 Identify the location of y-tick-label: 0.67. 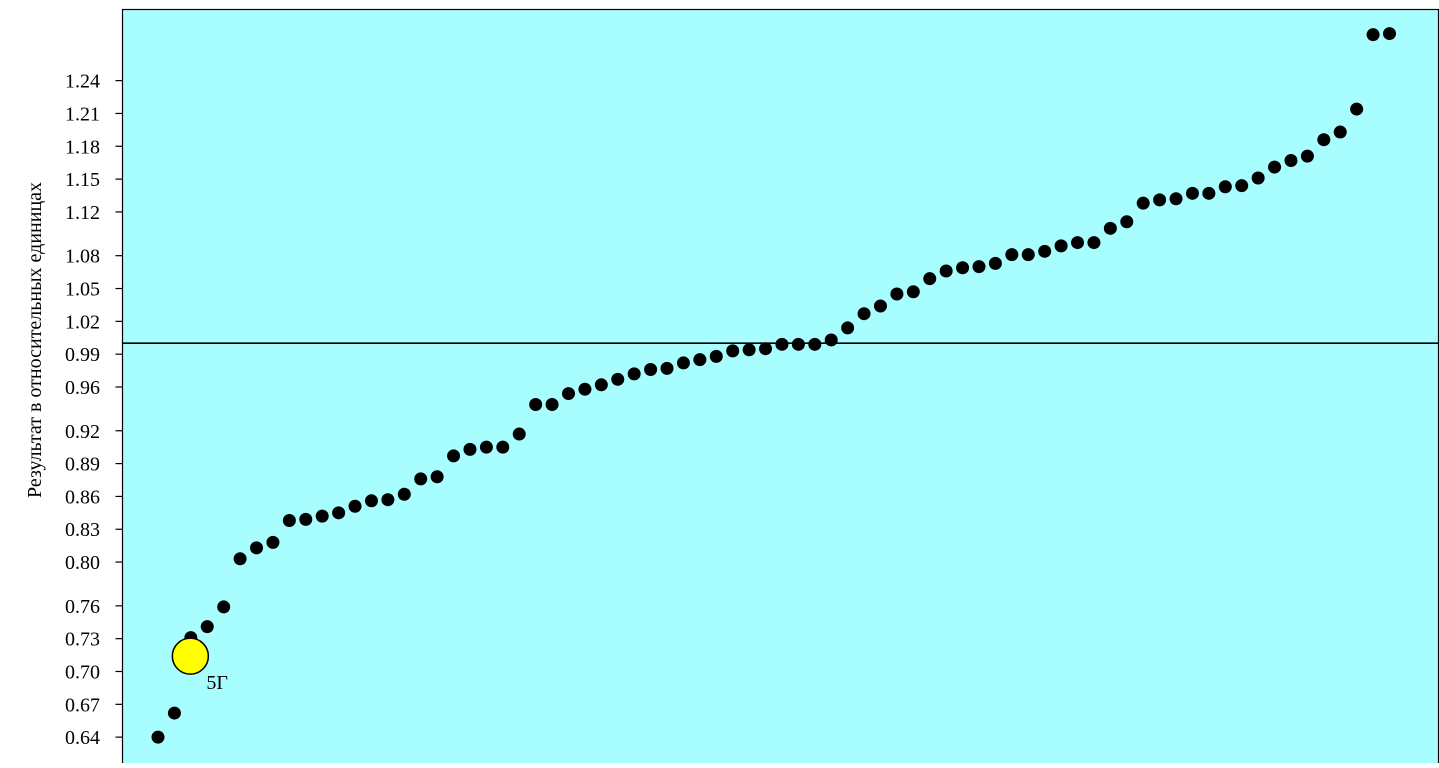
(82, 705).